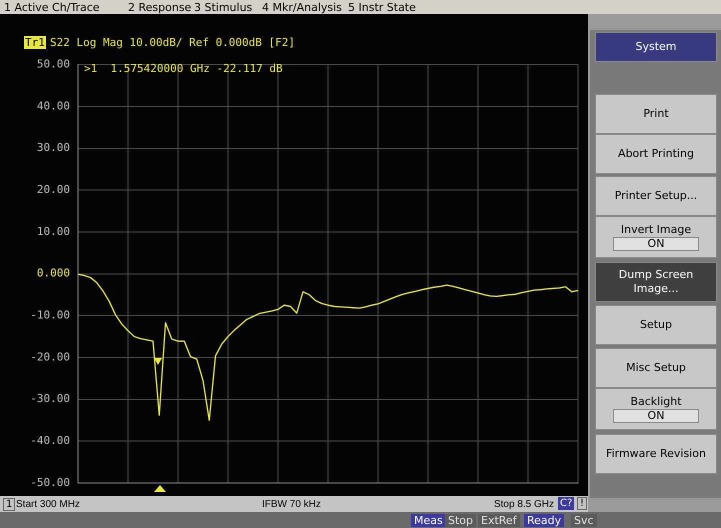 The height and width of the screenshot is (528, 721). Describe the element at coordinates (48, 504) in the screenshot. I see `text: Start 300 MHz` at that location.